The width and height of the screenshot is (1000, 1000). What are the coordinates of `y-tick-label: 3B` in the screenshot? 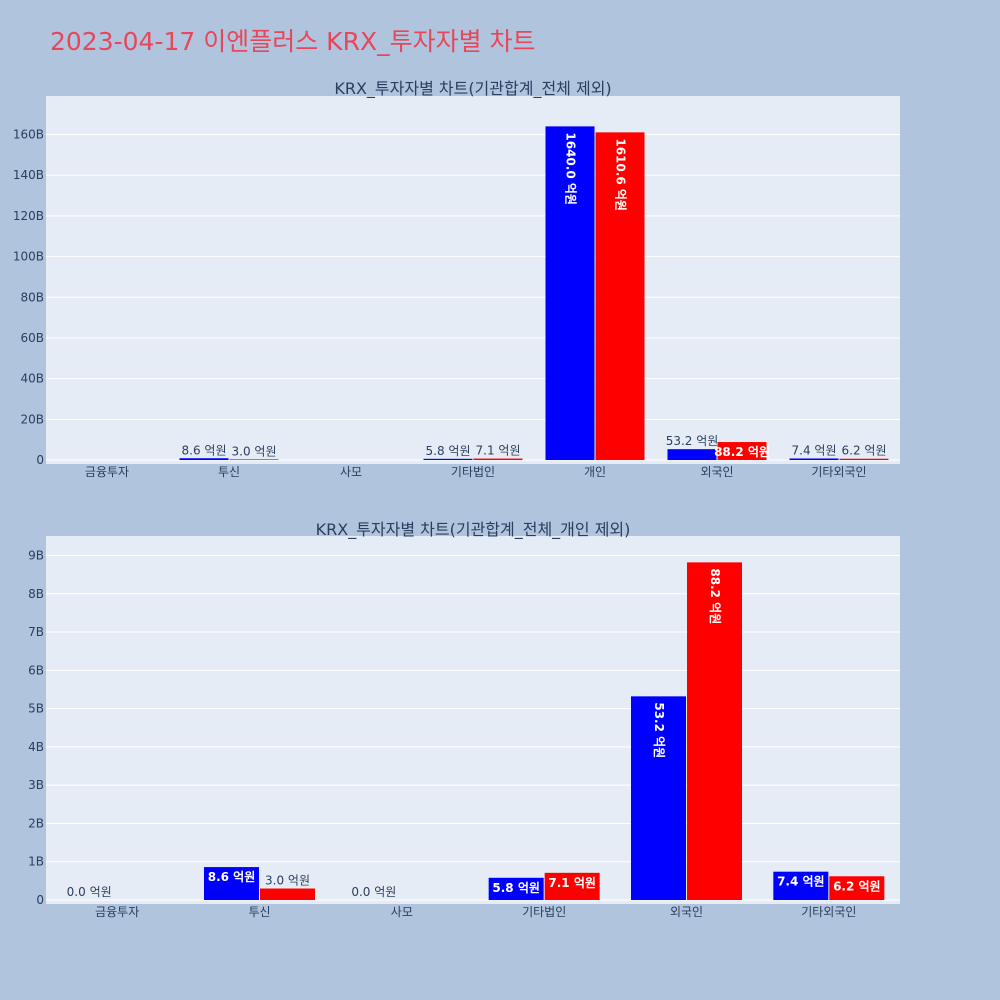 It's located at (36, 785).